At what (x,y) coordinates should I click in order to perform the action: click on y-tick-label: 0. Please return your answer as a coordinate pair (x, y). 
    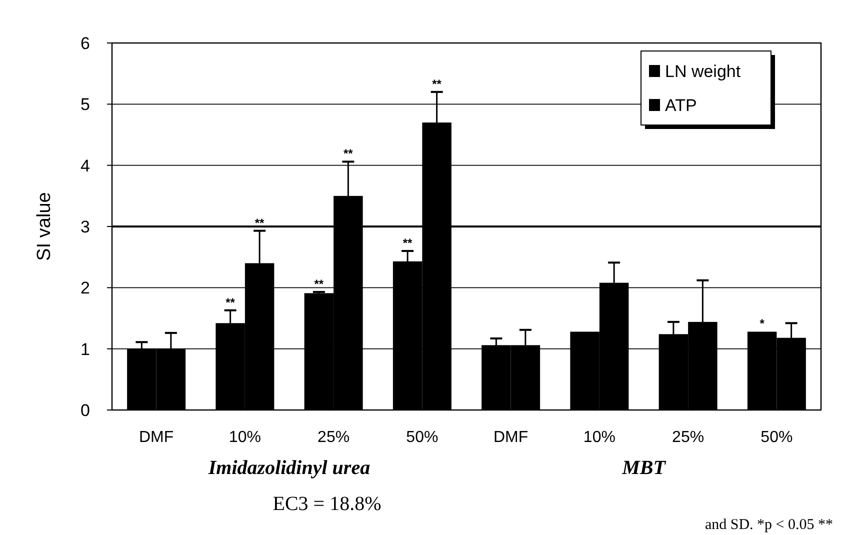
    Looking at the image, I should click on (85, 410).